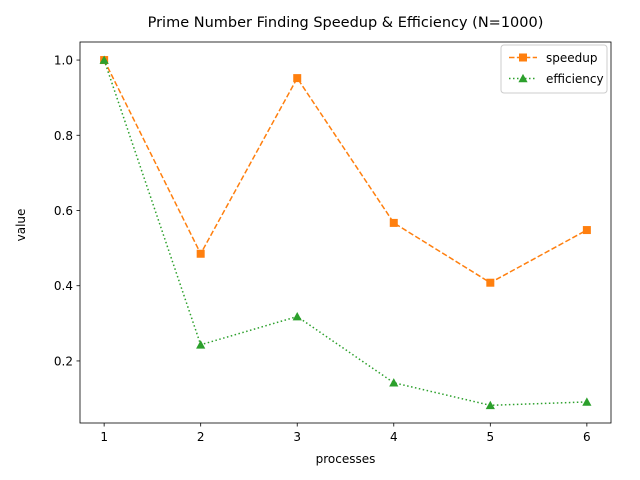 The image size is (640, 480). Describe the element at coordinates (104, 437) in the screenshot. I see `x-tick-label: 1` at that location.